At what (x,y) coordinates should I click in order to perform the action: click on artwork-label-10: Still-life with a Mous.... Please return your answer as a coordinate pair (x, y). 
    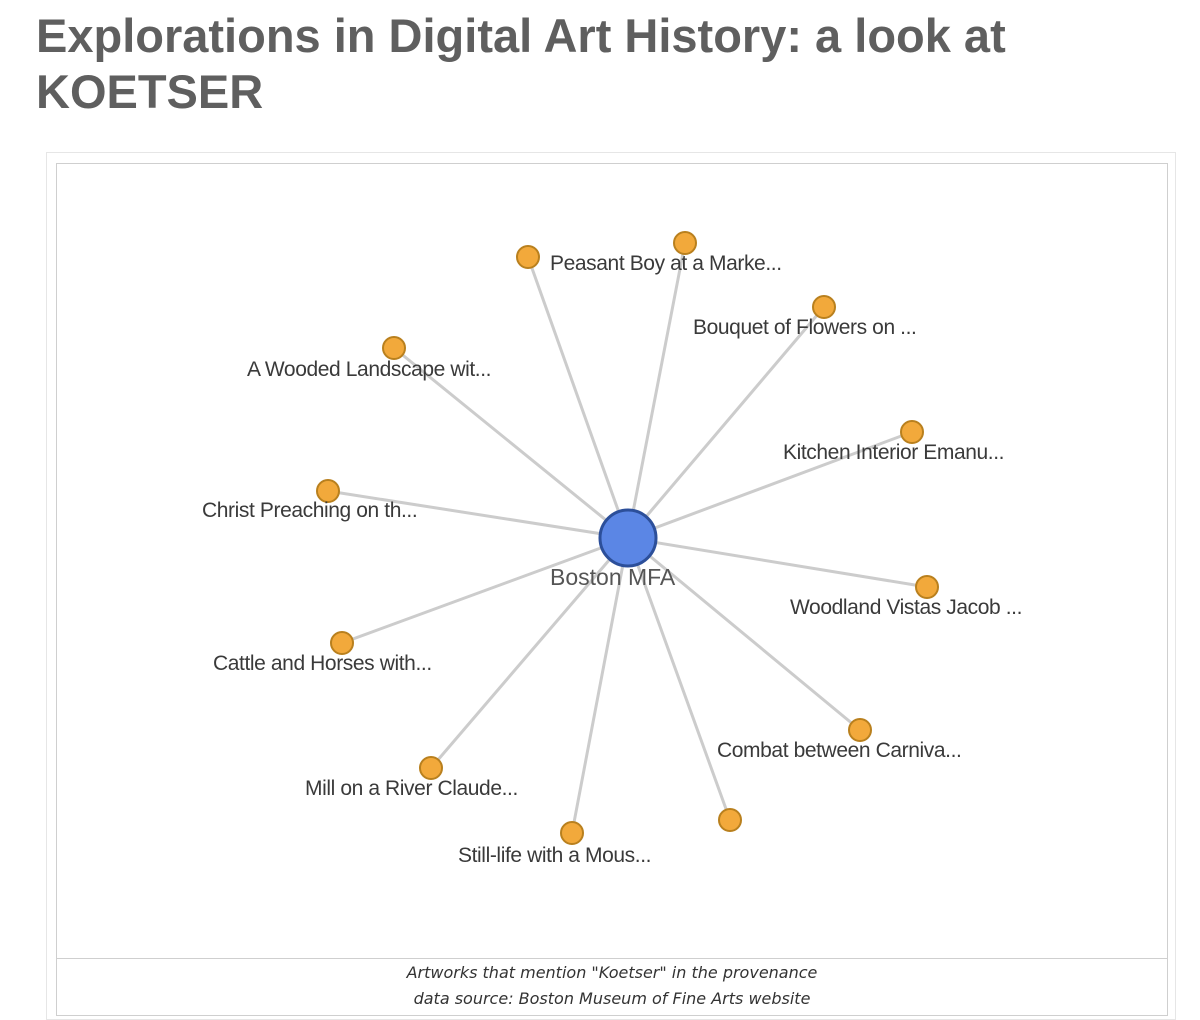
    Looking at the image, I should click on (554, 855).